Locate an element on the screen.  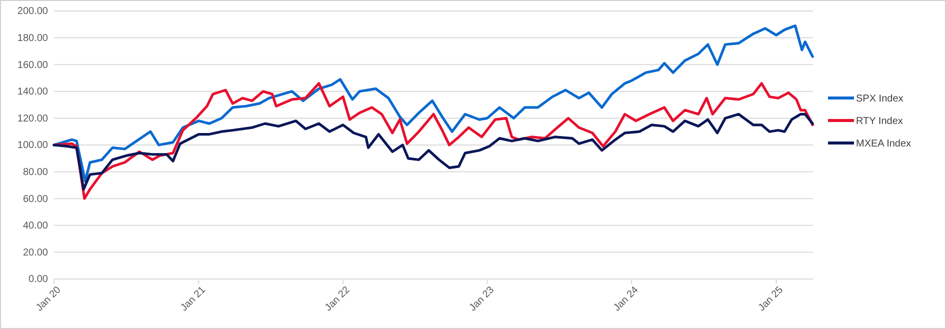
y-tick-label: 180.00 is located at coordinates (32, 38).